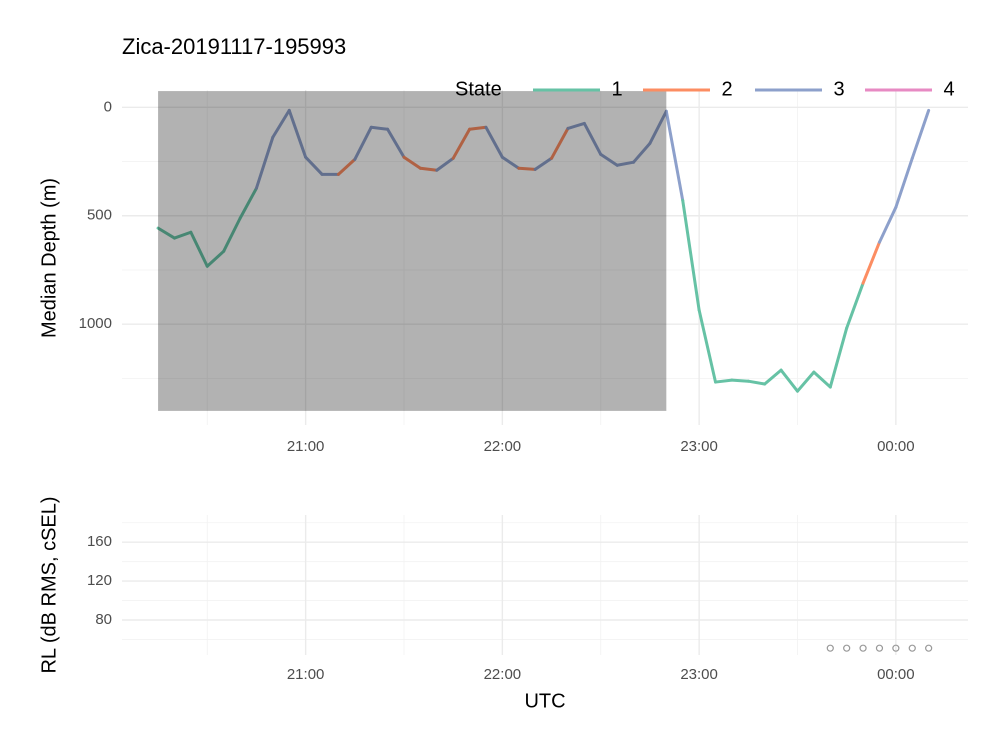 This screenshot has width=1003, height=750. Describe the element at coordinates (99, 580) in the screenshot. I see `y-tick-label: 120` at that location.